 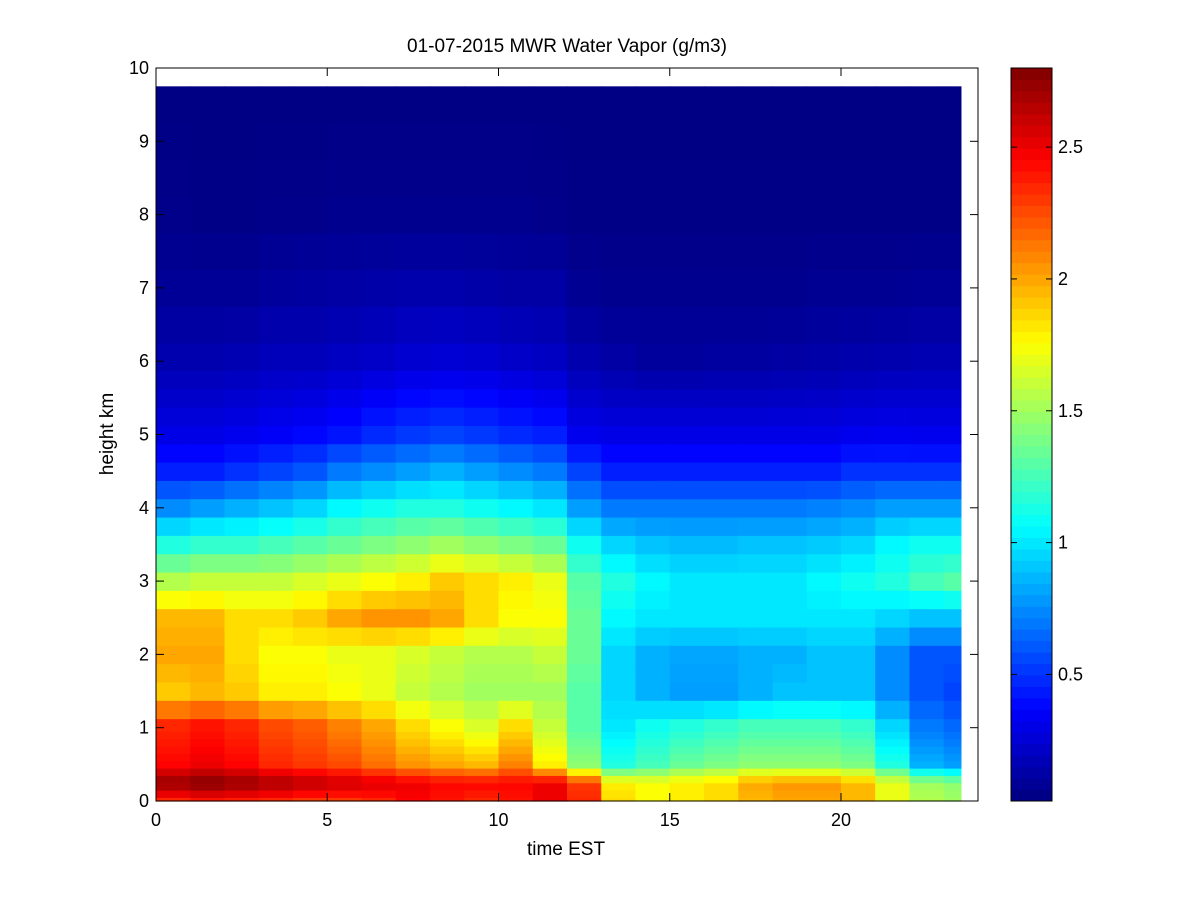 I want to click on y-tick-label: 1, so click(x=144, y=728).